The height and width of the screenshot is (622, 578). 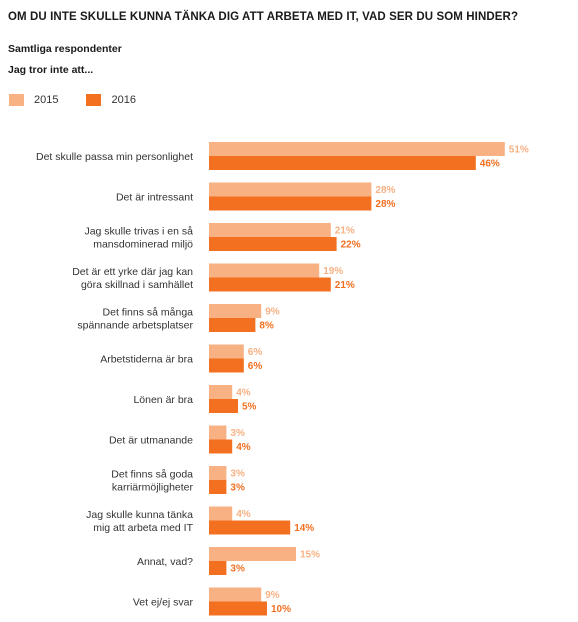 I want to click on category-label: Annat, vad?, so click(x=165, y=562).